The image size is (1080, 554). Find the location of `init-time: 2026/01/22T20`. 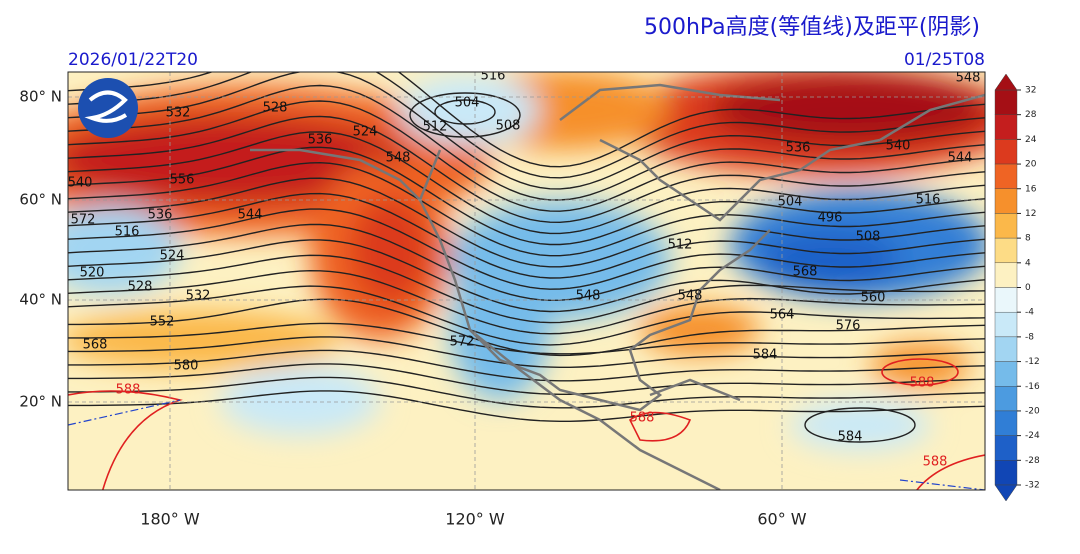

init-time: 2026/01/22T20 is located at coordinates (133, 60).